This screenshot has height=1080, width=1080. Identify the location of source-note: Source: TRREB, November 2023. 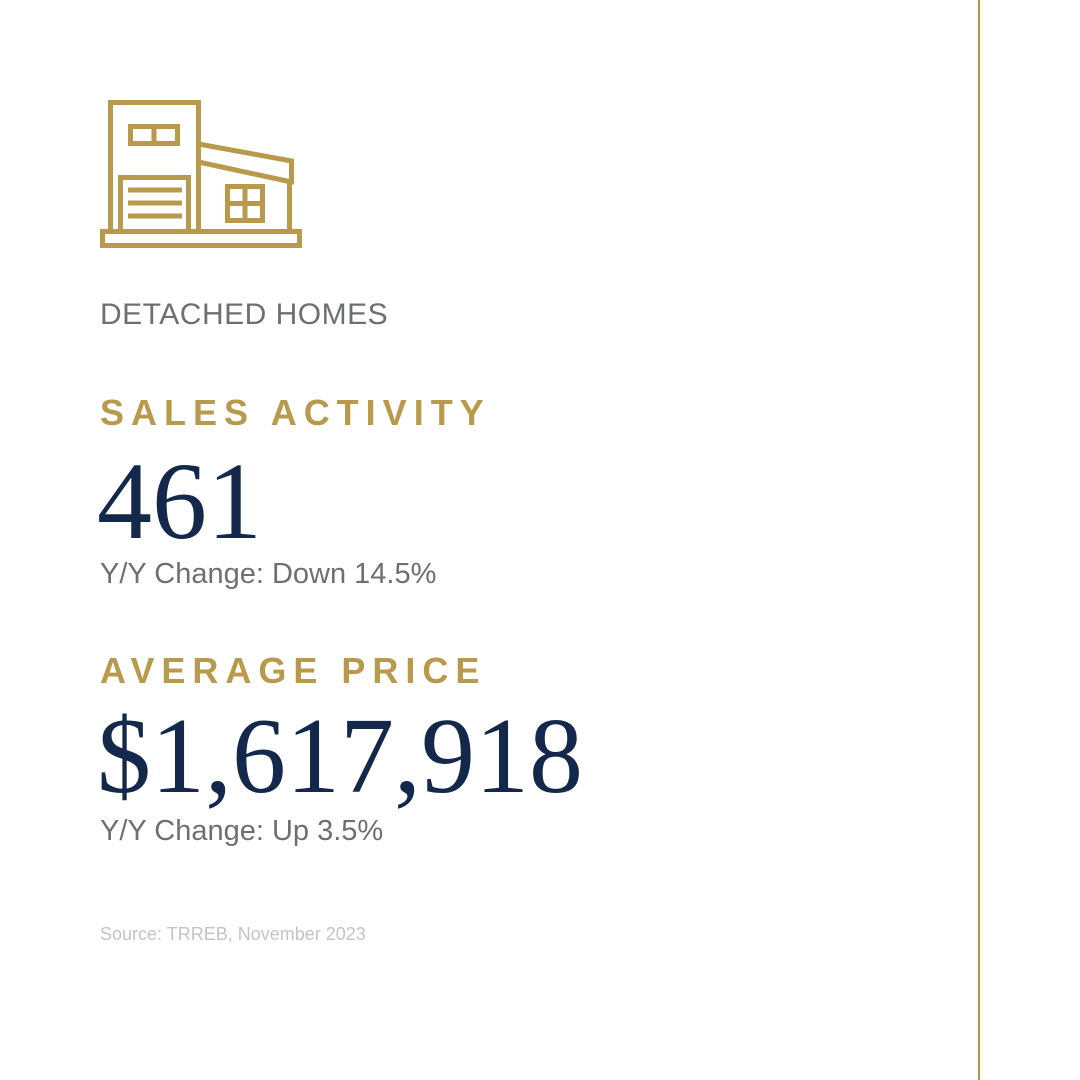
(233, 934).